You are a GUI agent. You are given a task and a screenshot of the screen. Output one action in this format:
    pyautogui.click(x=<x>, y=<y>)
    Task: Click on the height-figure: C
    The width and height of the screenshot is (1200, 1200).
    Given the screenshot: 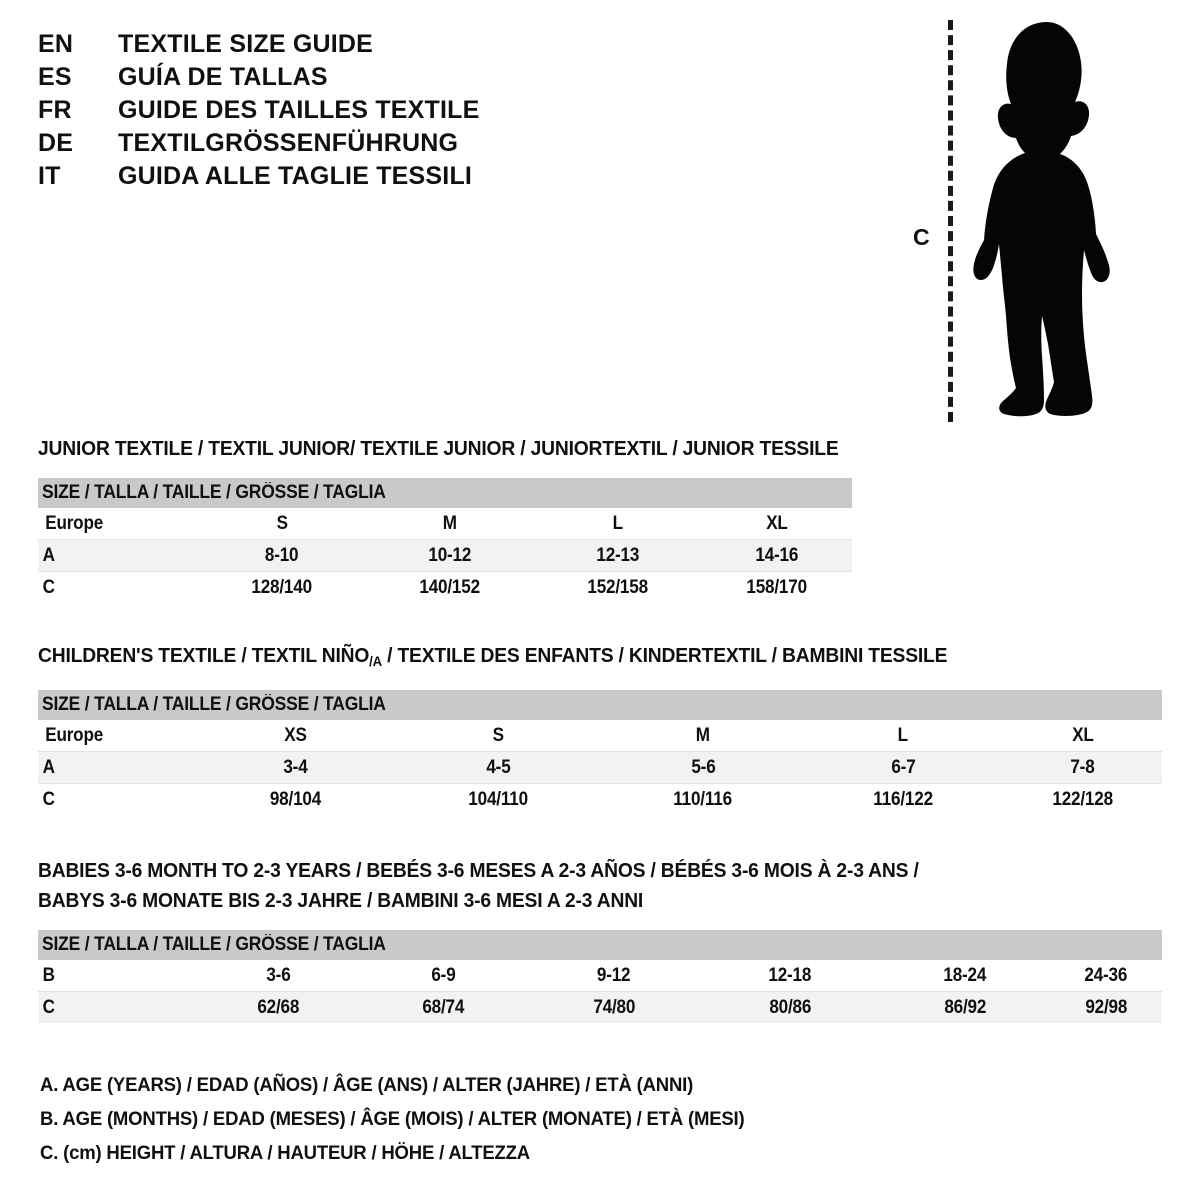 What is the action you would take?
    pyautogui.click(x=1025, y=217)
    